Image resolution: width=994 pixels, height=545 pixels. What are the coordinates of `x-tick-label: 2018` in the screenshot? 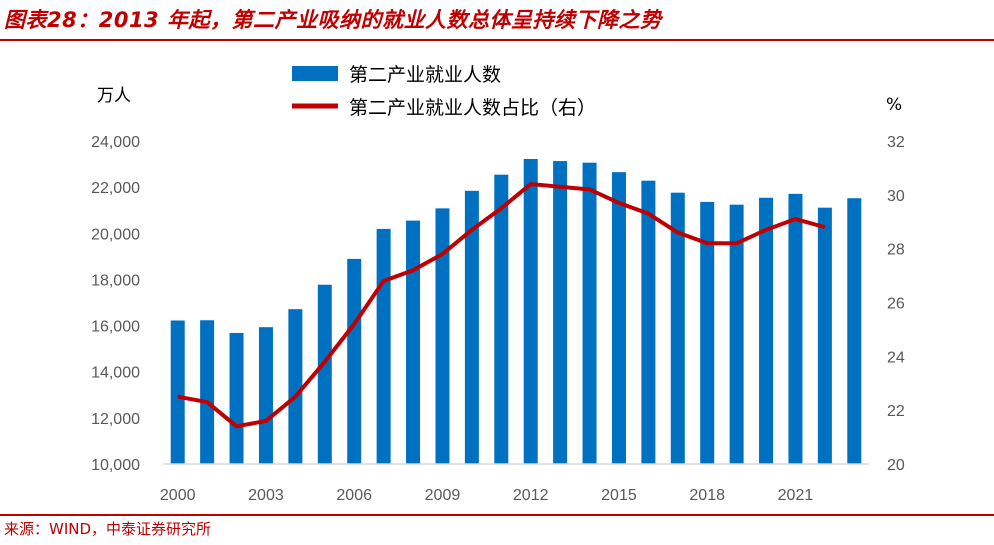 It's located at (707, 495).